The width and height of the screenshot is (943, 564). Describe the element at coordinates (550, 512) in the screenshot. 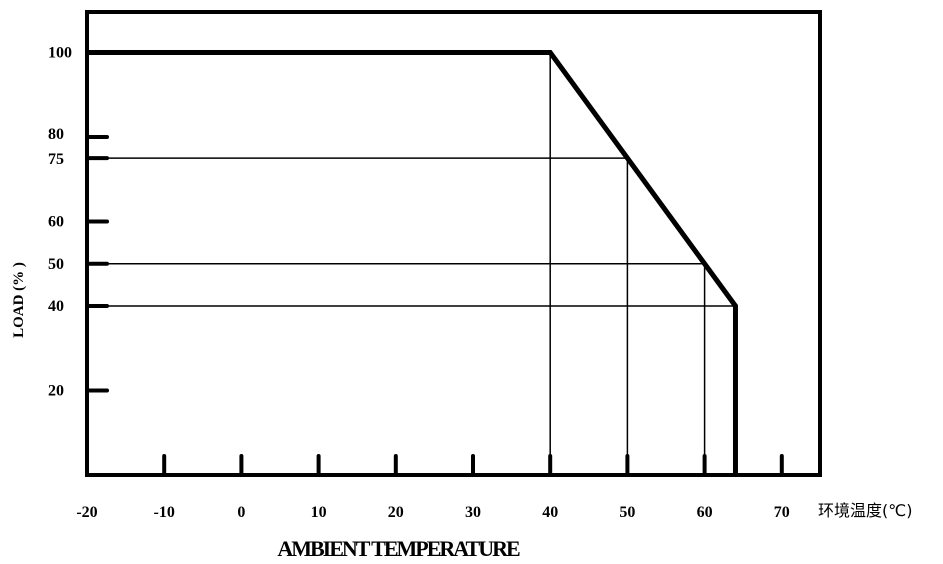

I see `x-tick-label: 40` at that location.